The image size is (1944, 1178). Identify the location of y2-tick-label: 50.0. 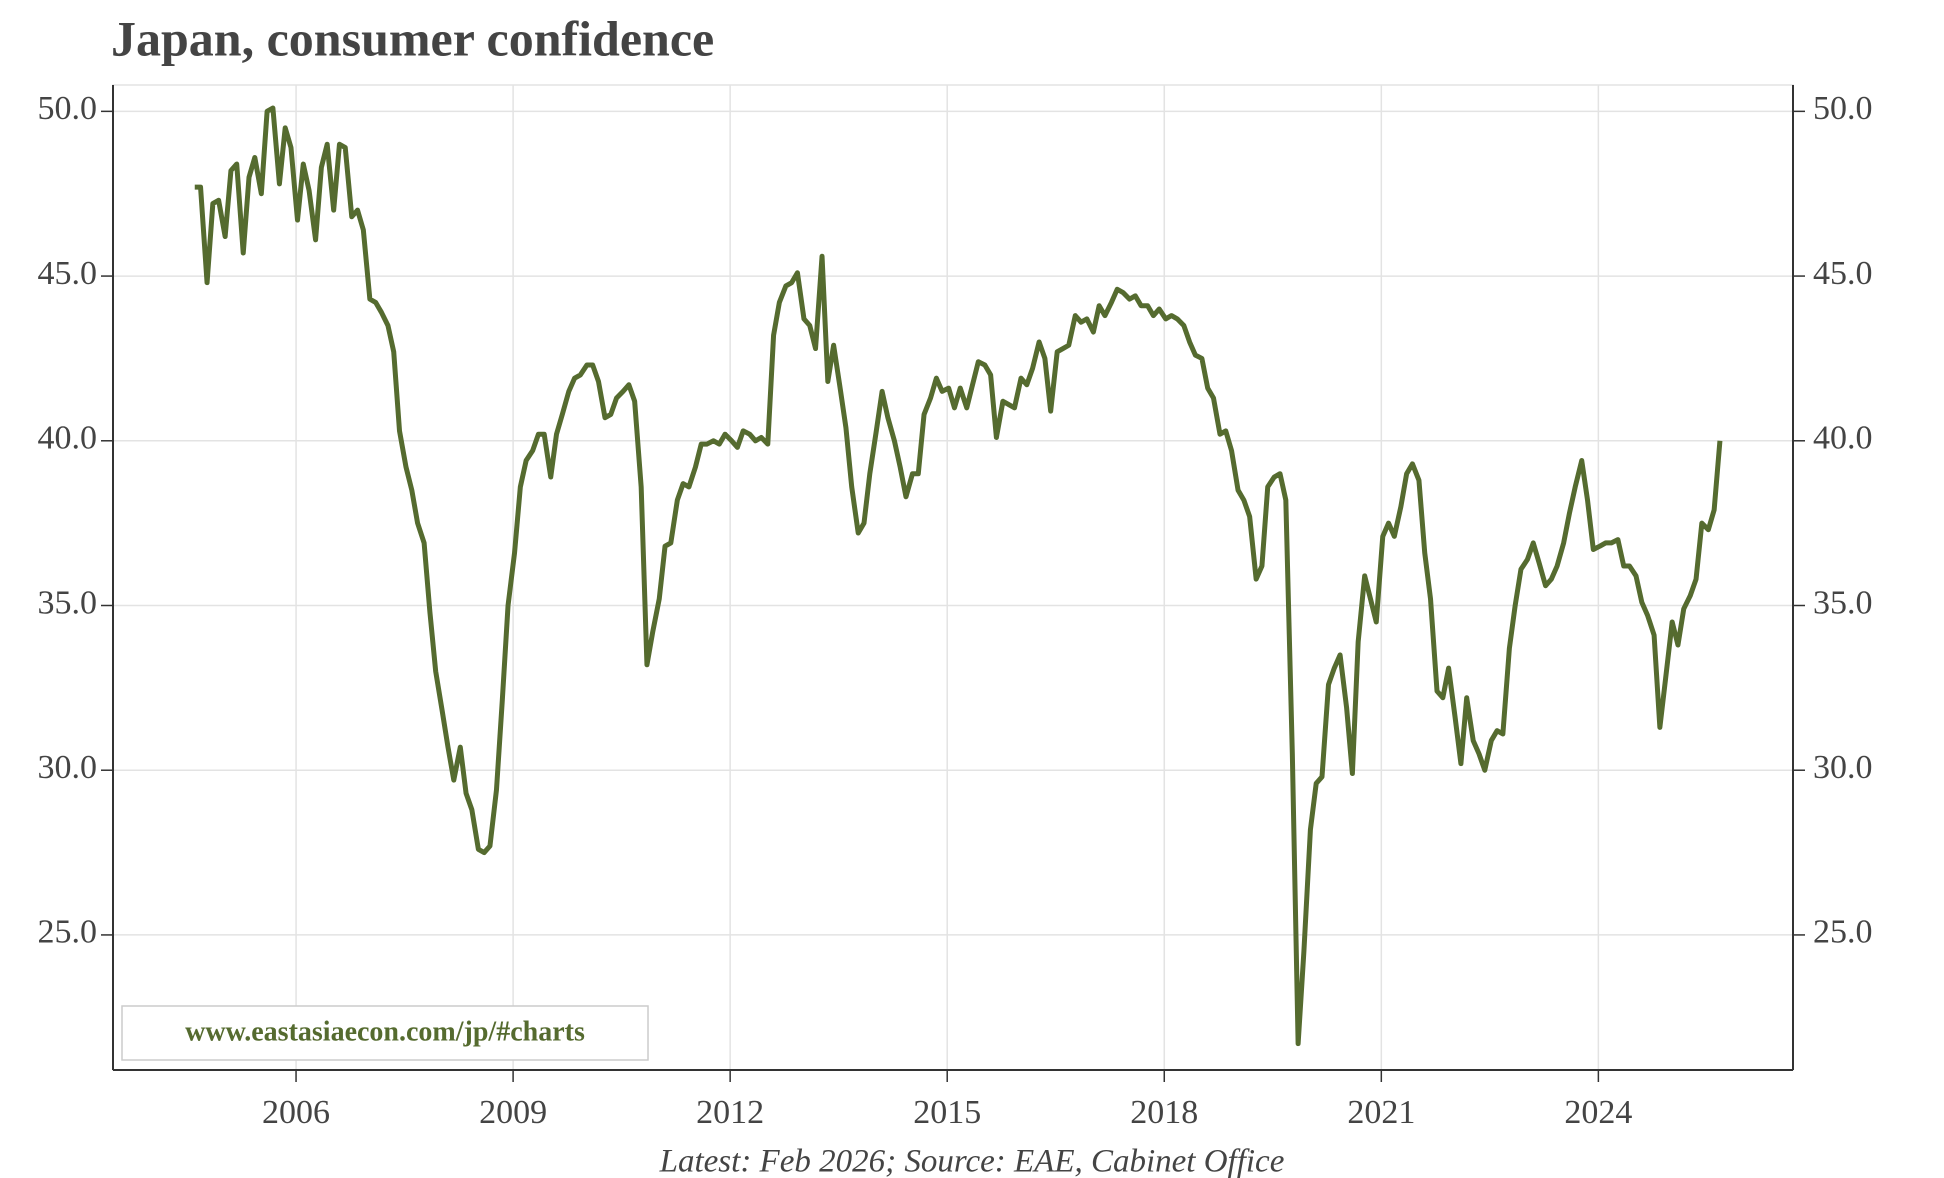
(1843, 108).